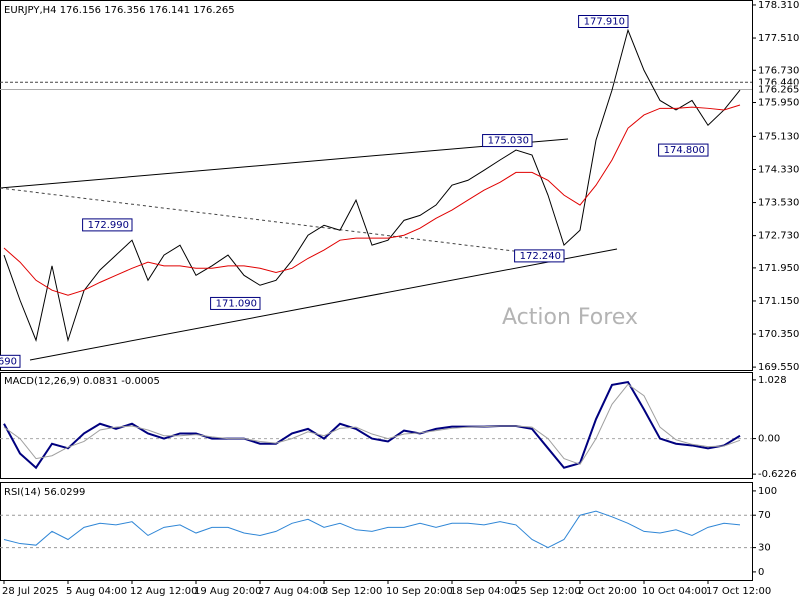 The height and width of the screenshot is (600, 800). I want to click on y-tick-label: 100, so click(767, 491).